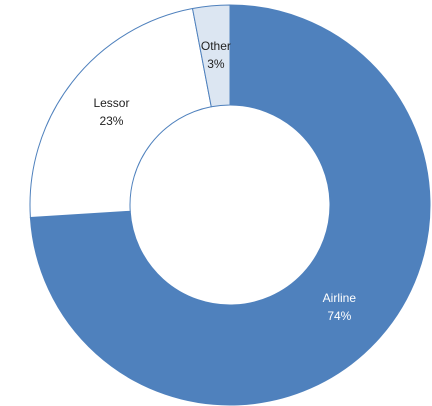 The height and width of the screenshot is (406, 432). I want to click on slice-label: Lessor, so click(111, 103).